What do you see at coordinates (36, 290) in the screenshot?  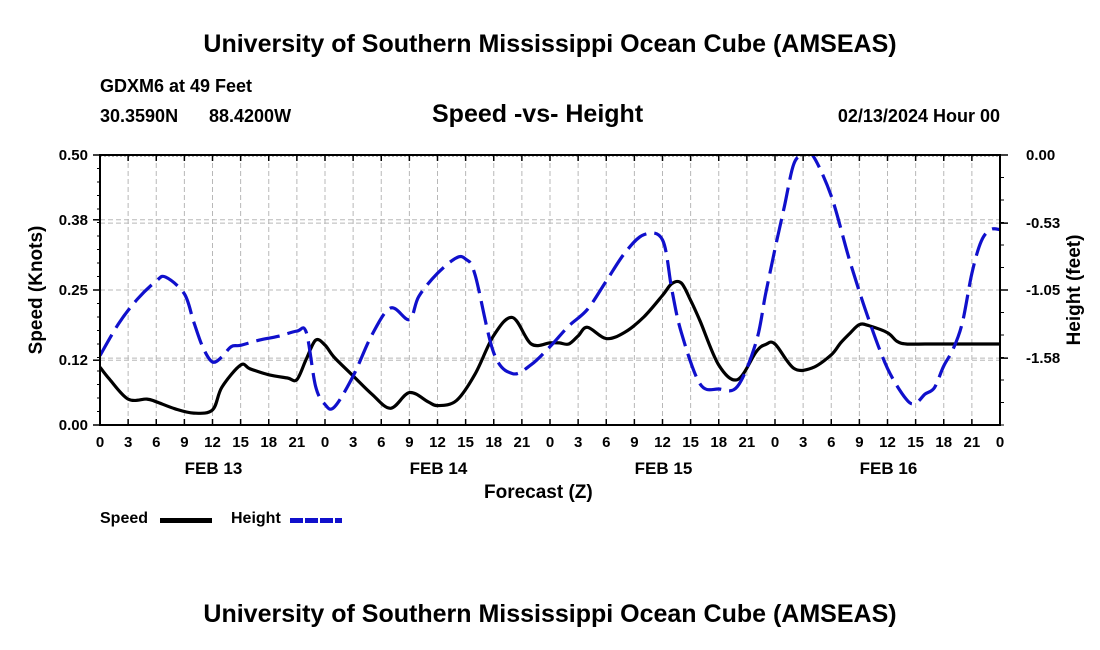 I see `y-axis-left-label: Speed (Knots)` at bounding box center [36, 290].